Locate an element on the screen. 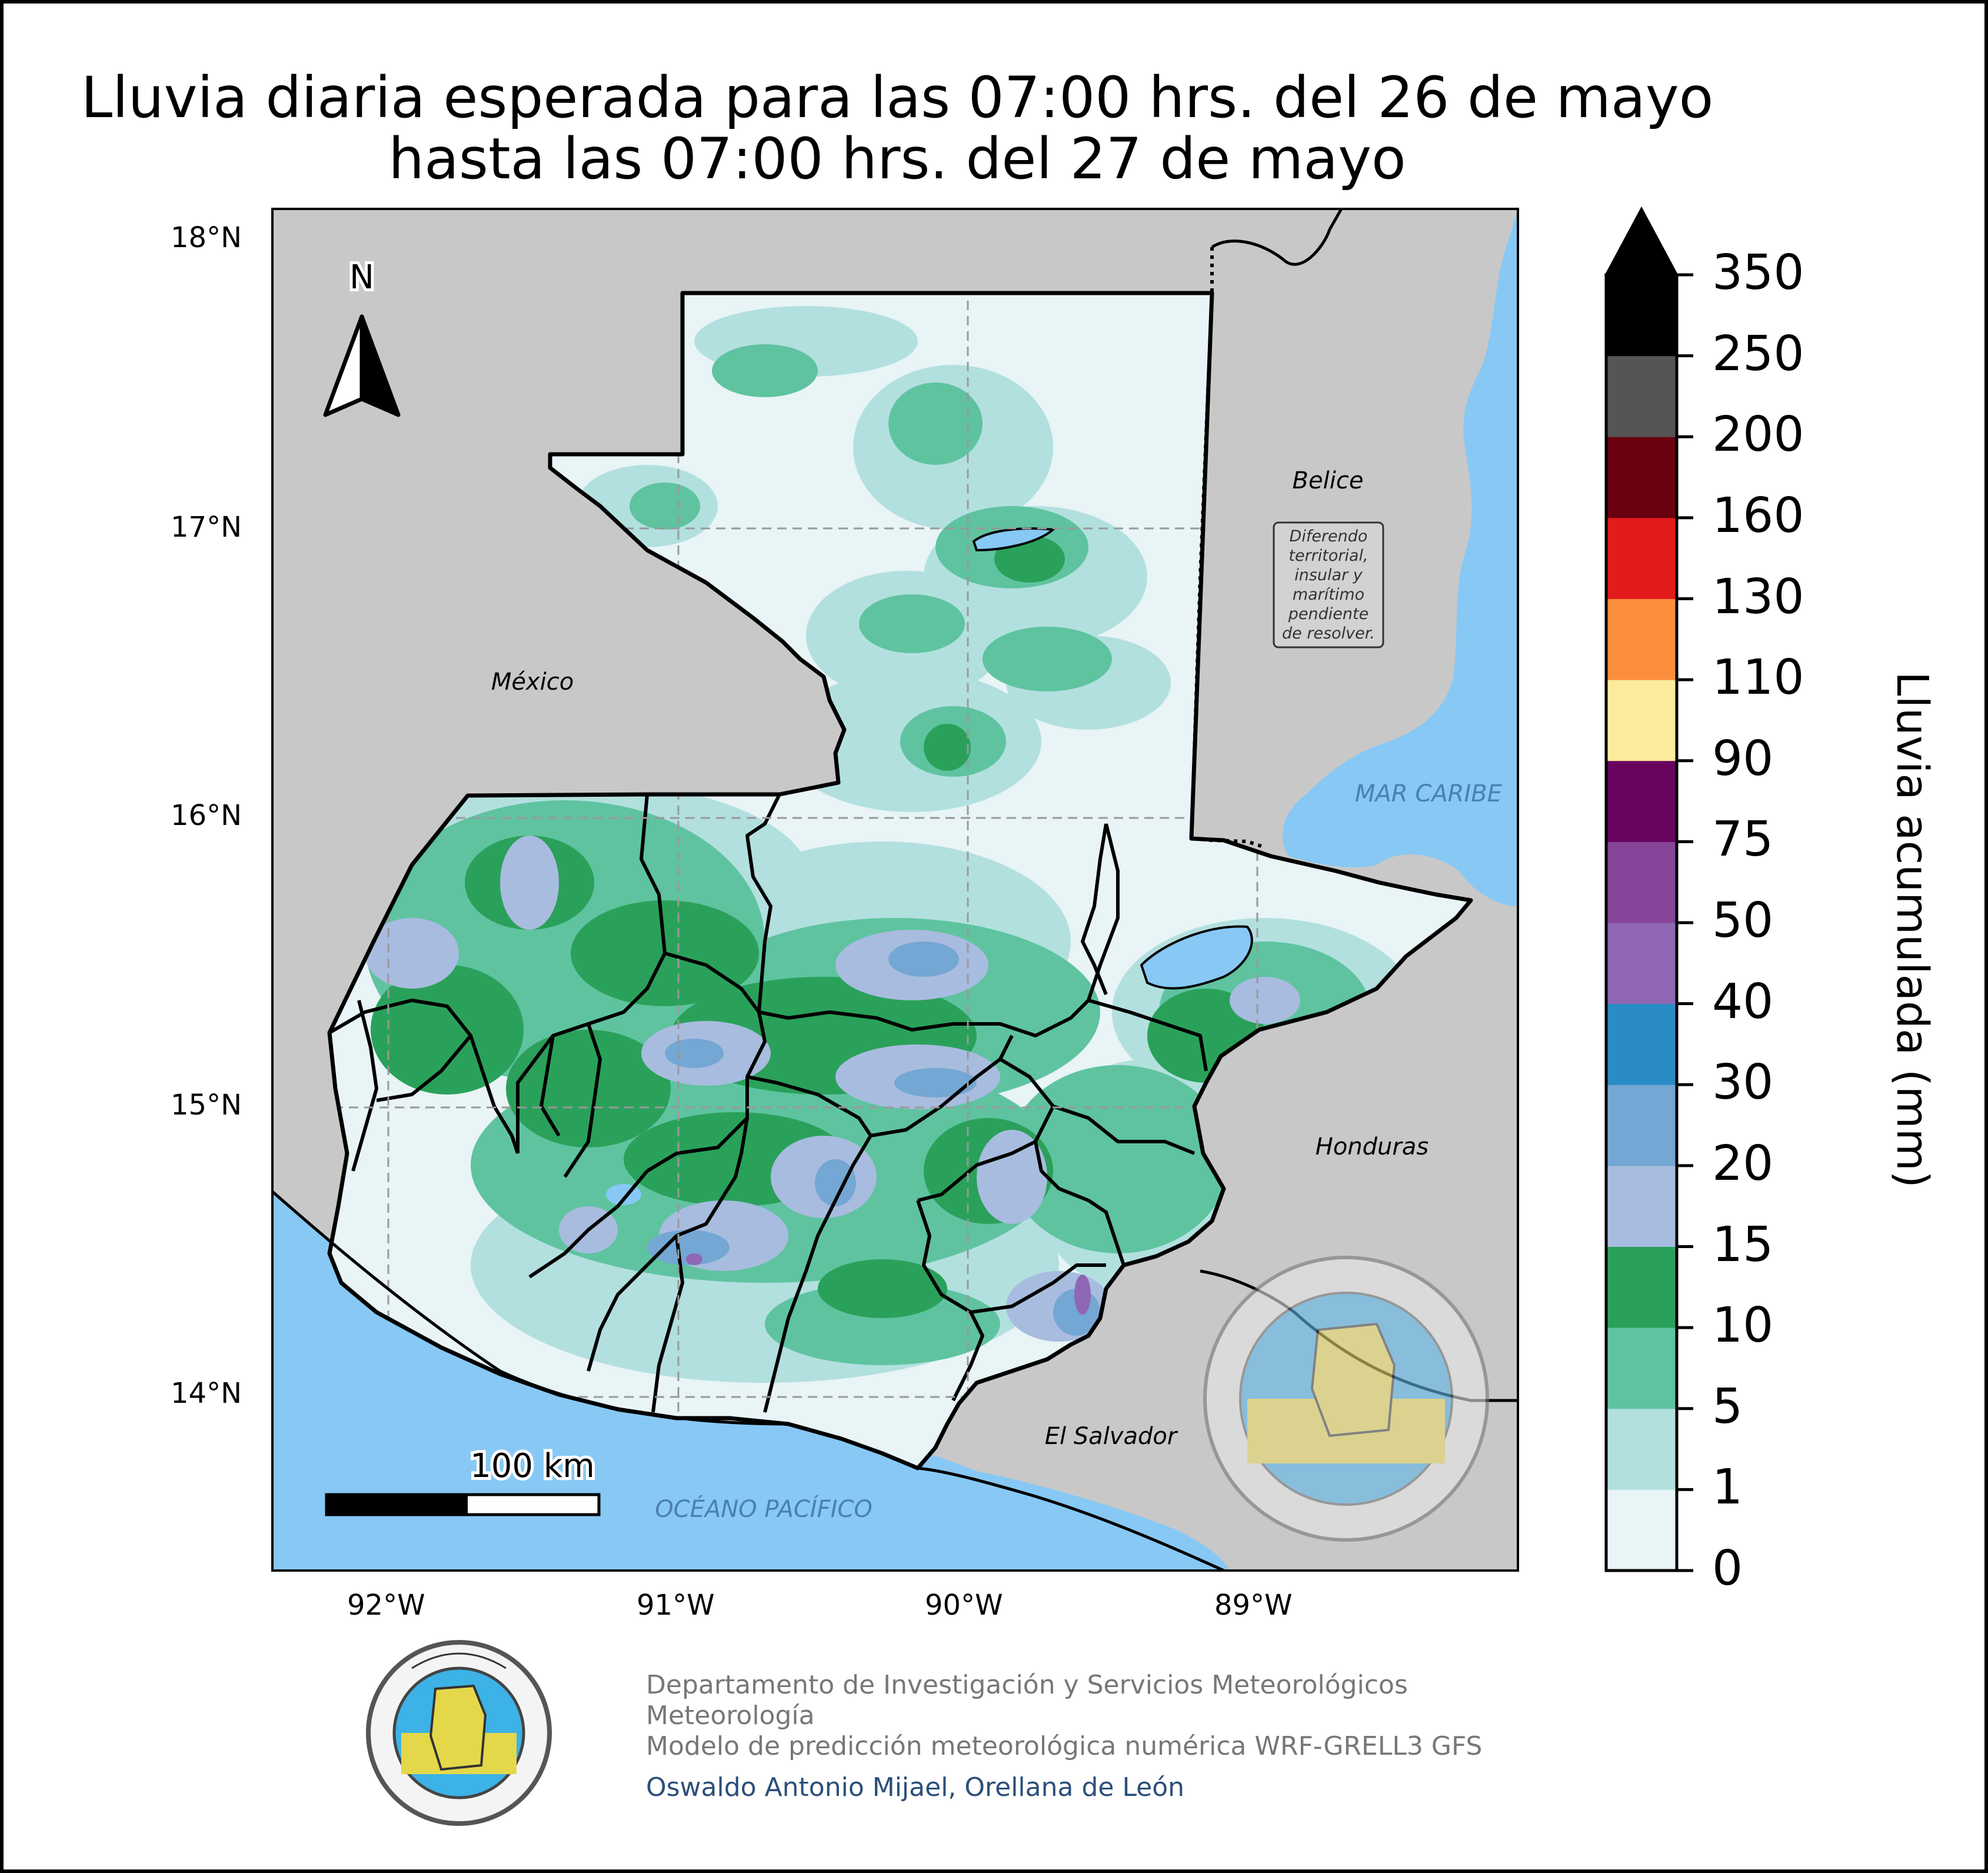 The image size is (1988, 1873). colorbar-tick-label: 15 is located at coordinates (1743, 1244).